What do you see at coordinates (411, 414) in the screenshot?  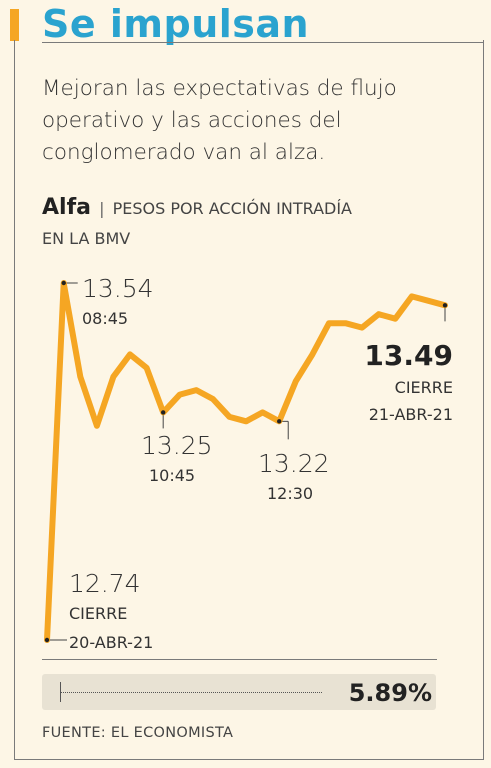 I see `final-close-date-label: 21-ABR-21` at bounding box center [411, 414].